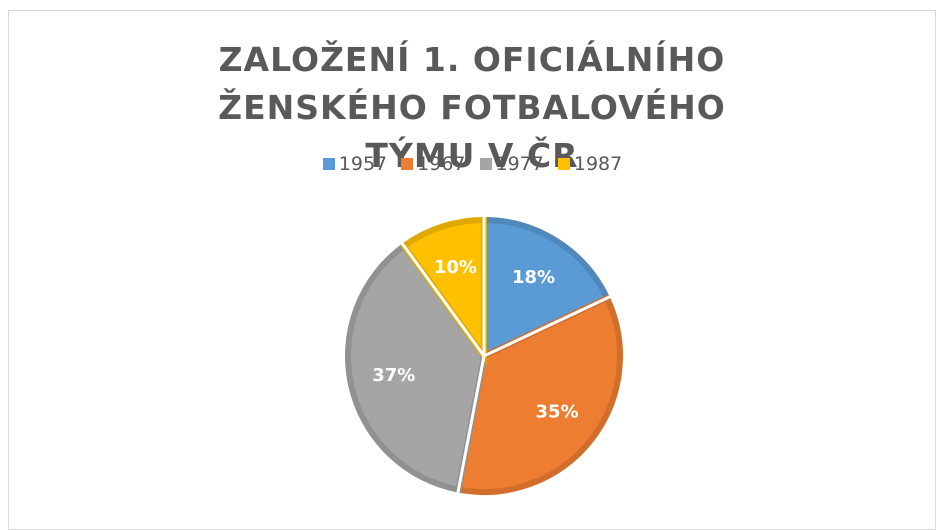  I want to click on legend-item: 1967, so click(433, 164).